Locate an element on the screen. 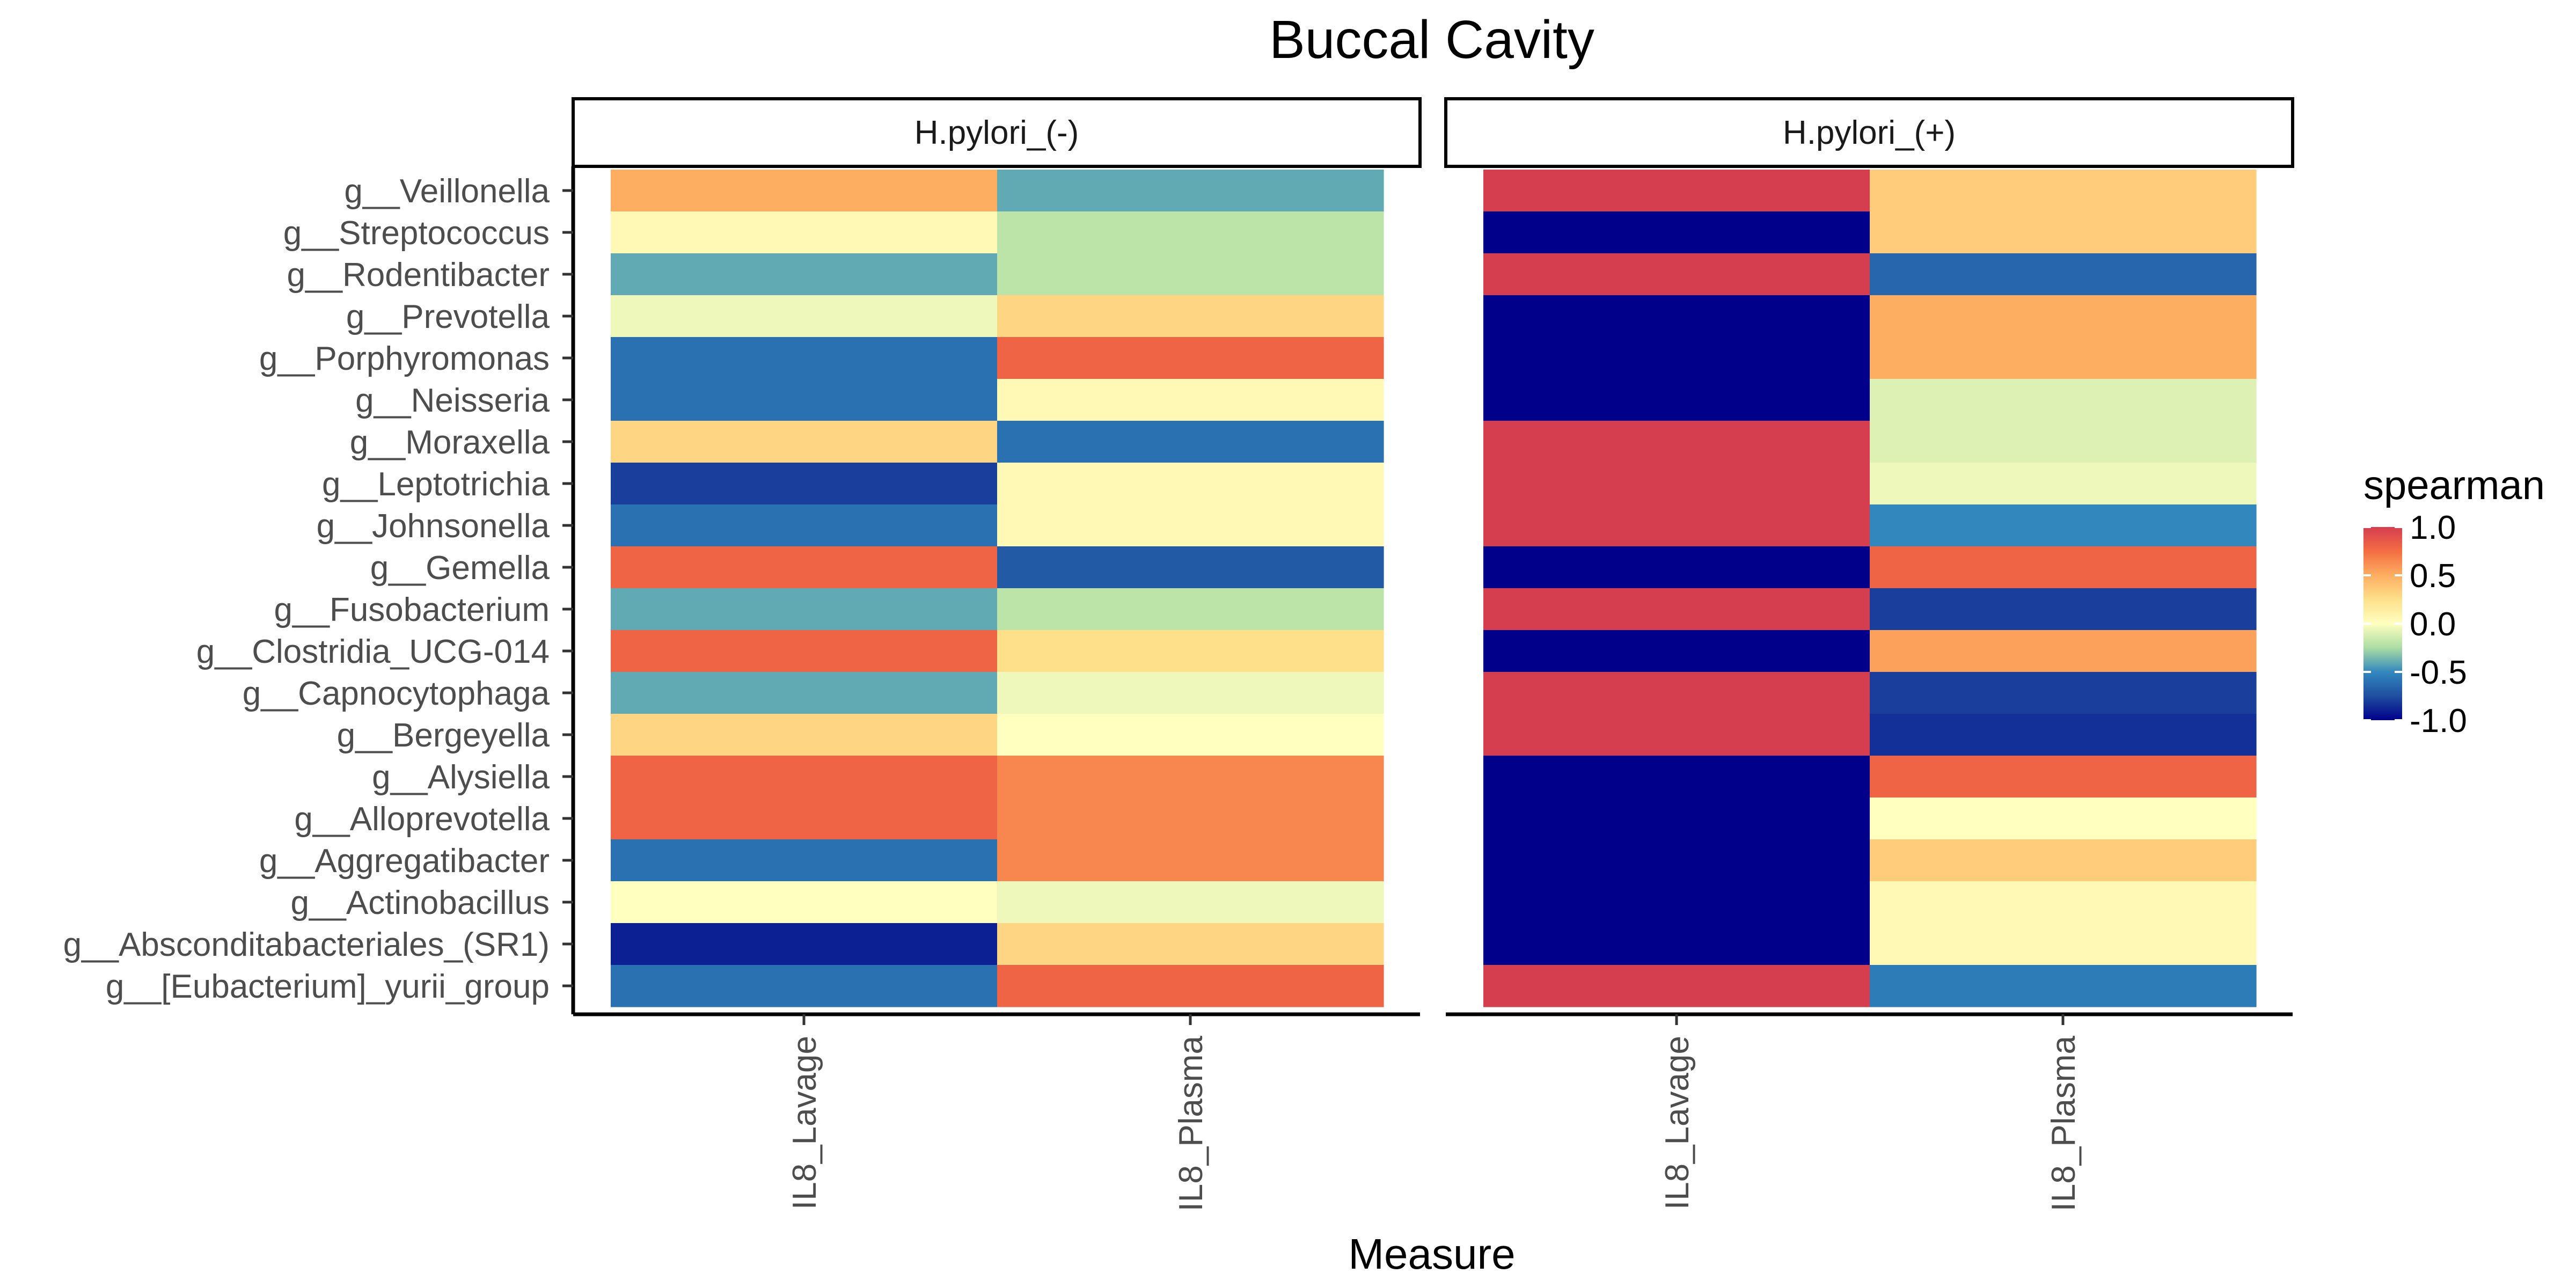 This screenshot has height=1288, width=2576. y-tick-label: g__Bergeyella is located at coordinates (443, 735).